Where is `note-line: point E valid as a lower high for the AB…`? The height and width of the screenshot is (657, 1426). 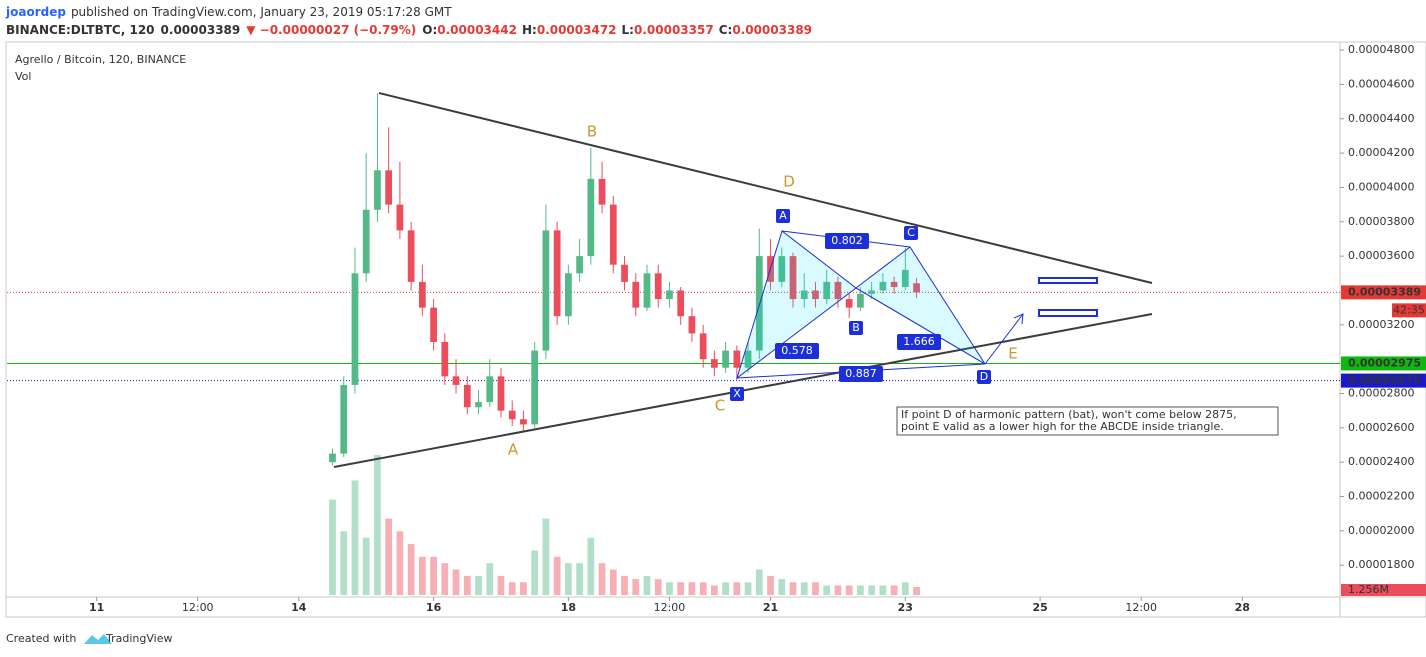 note-line: point E valid as a lower high for the AB… is located at coordinates (1062, 426).